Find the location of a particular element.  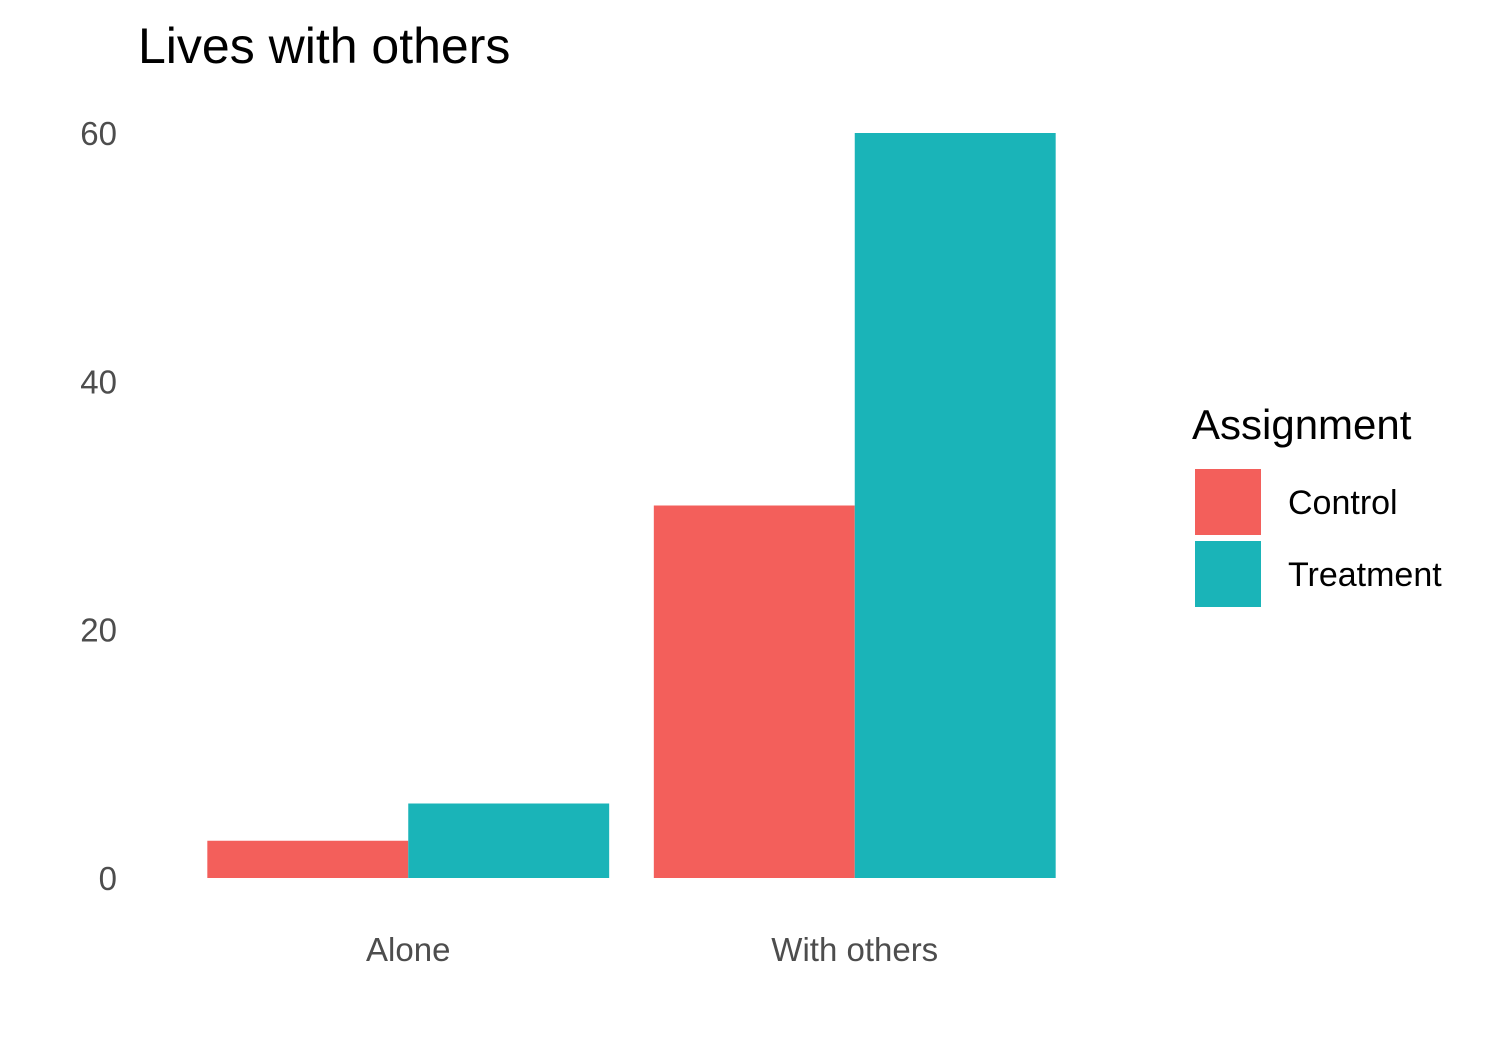

x-tick-label: Alone is located at coordinates (408, 949).